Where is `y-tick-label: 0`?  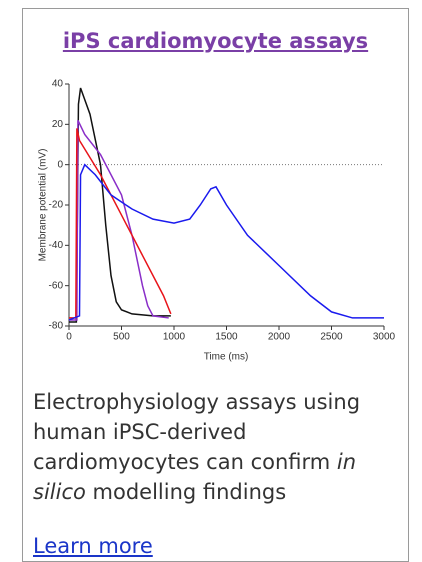 y-tick-label: 0 is located at coordinates (60, 164).